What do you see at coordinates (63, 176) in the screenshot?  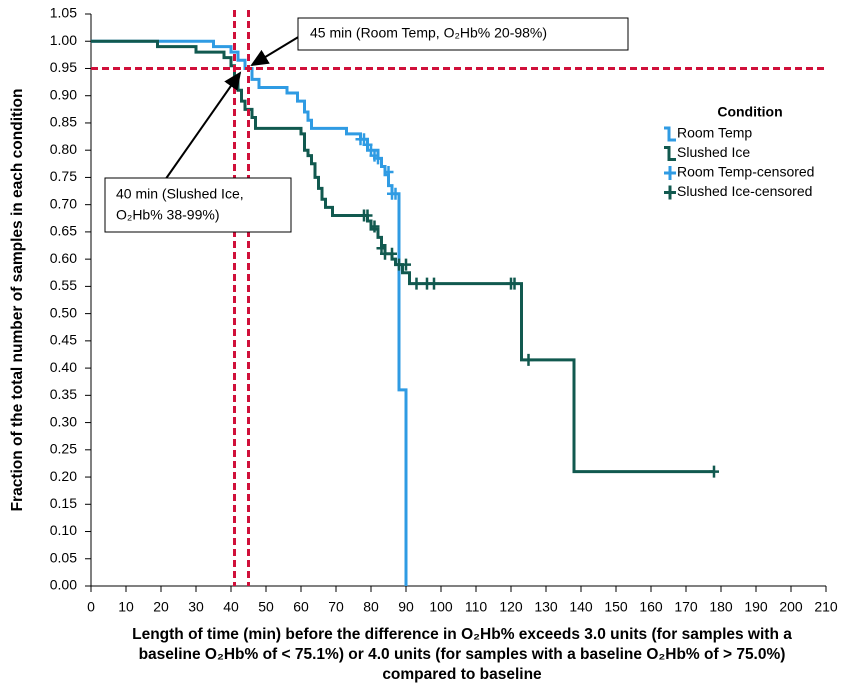 I see `y-tick-label: 0.75` at bounding box center [63, 176].